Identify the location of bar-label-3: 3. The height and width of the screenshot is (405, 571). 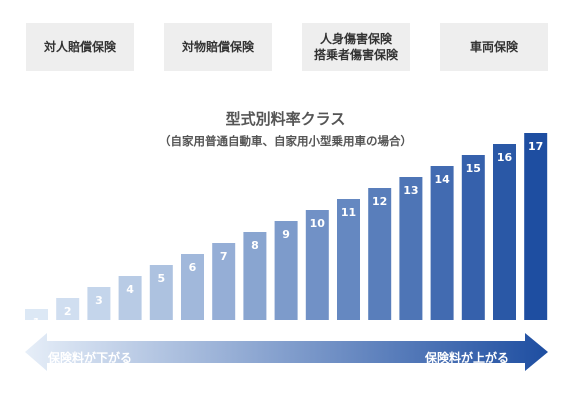
(99, 300).